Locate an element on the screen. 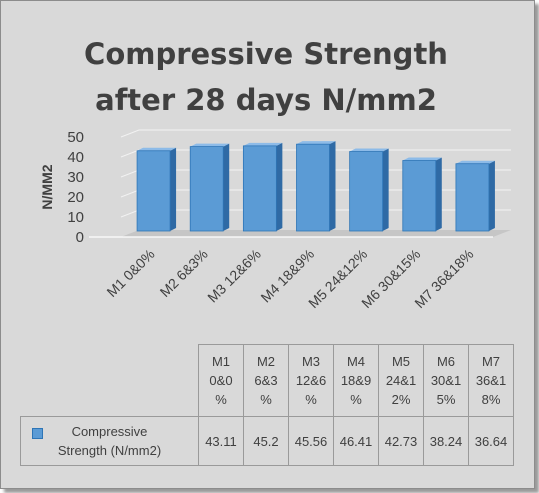 This screenshot has width=539, height=493. data-table-header-cell: M1 0&0% is located at coordinates (221, 380).